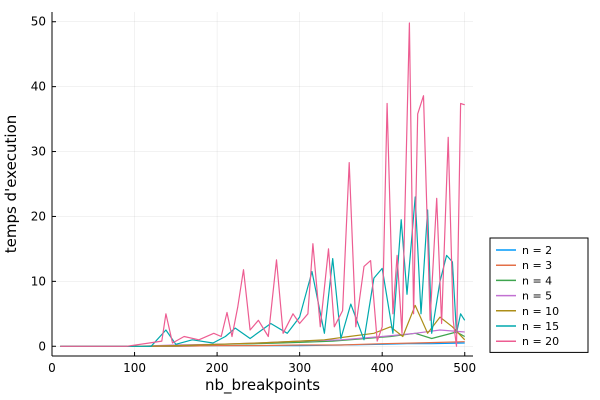 This screenshot has height=400, width=600. What do you see at coordinates (464, 368) in the screenshot?
I see `x-tick-label: 500` at bounding box center [464, 368].